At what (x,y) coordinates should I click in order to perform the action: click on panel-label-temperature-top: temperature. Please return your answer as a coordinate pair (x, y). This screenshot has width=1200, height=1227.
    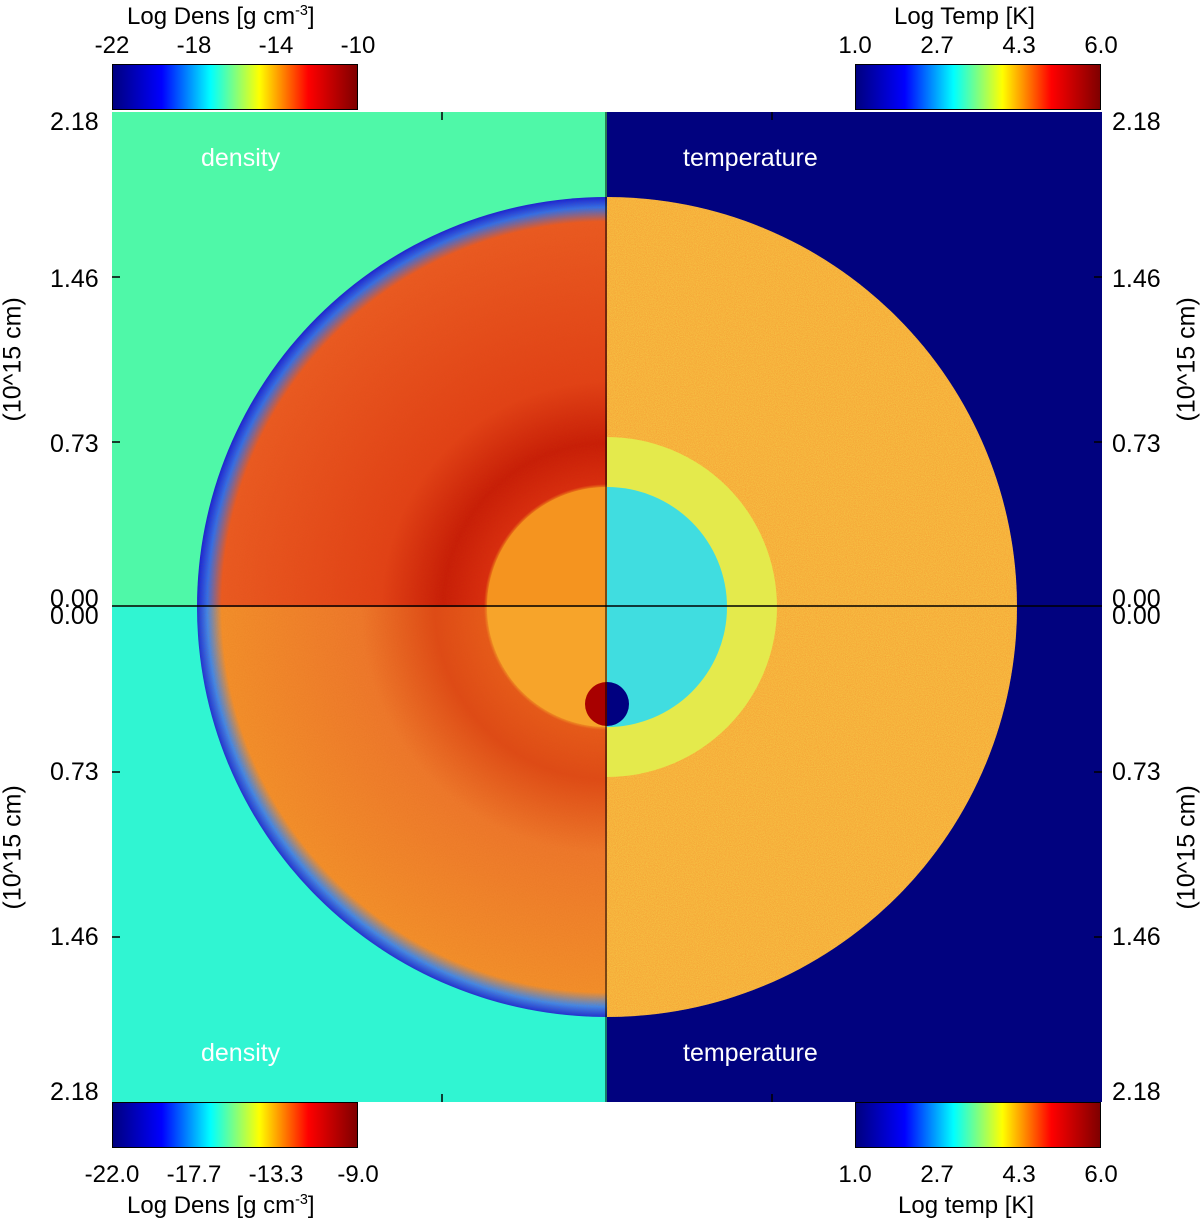
    Looking at the image, I should click on (750, 158).